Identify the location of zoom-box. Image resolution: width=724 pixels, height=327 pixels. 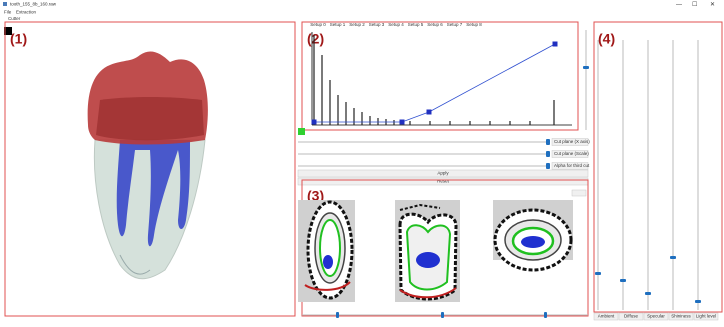
(579, 193).